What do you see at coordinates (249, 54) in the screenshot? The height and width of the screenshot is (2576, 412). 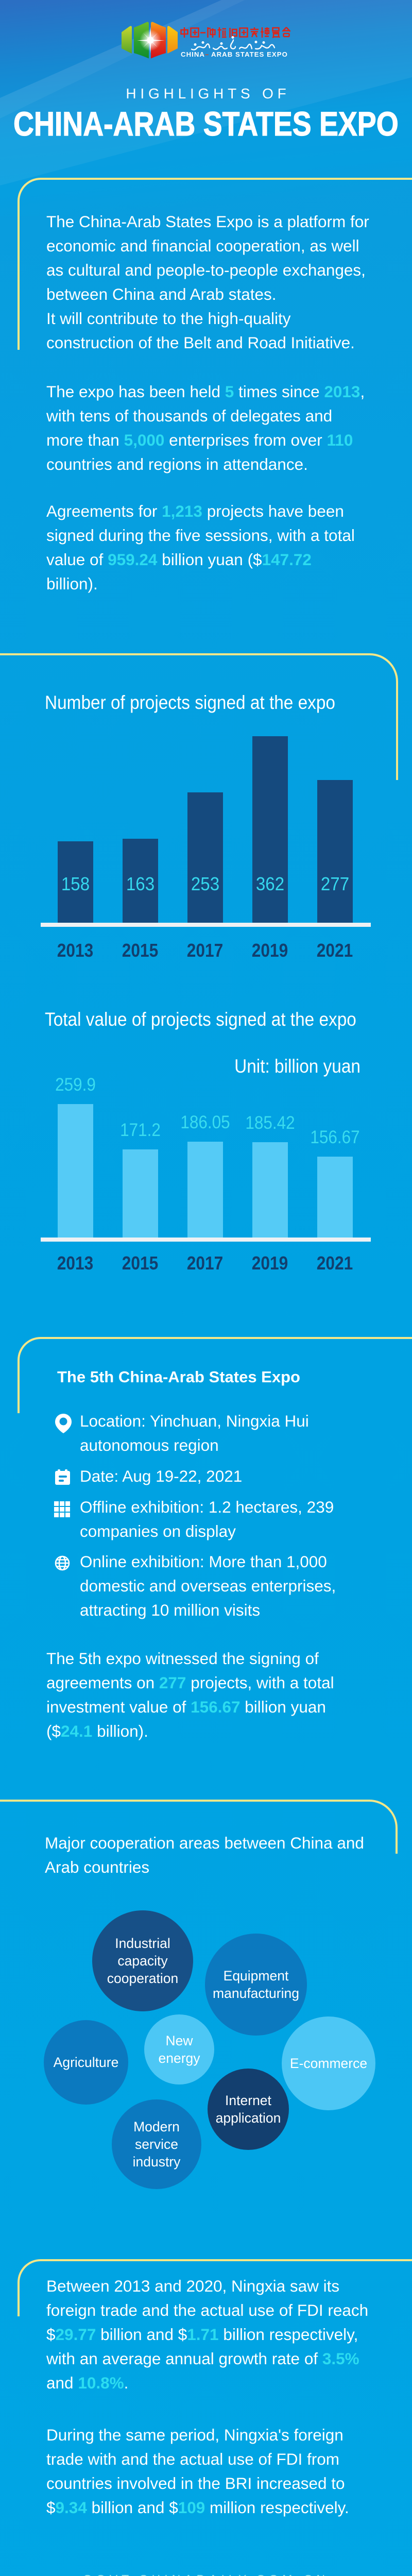 I see `svg-text: ARAB STATES EXPO` at bounding box center [249, 54].